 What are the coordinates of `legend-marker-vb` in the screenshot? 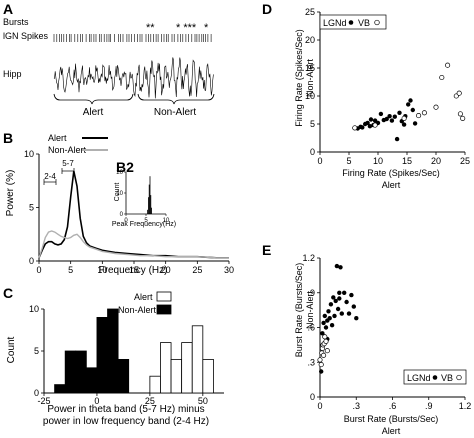 It's located at (377, 22).